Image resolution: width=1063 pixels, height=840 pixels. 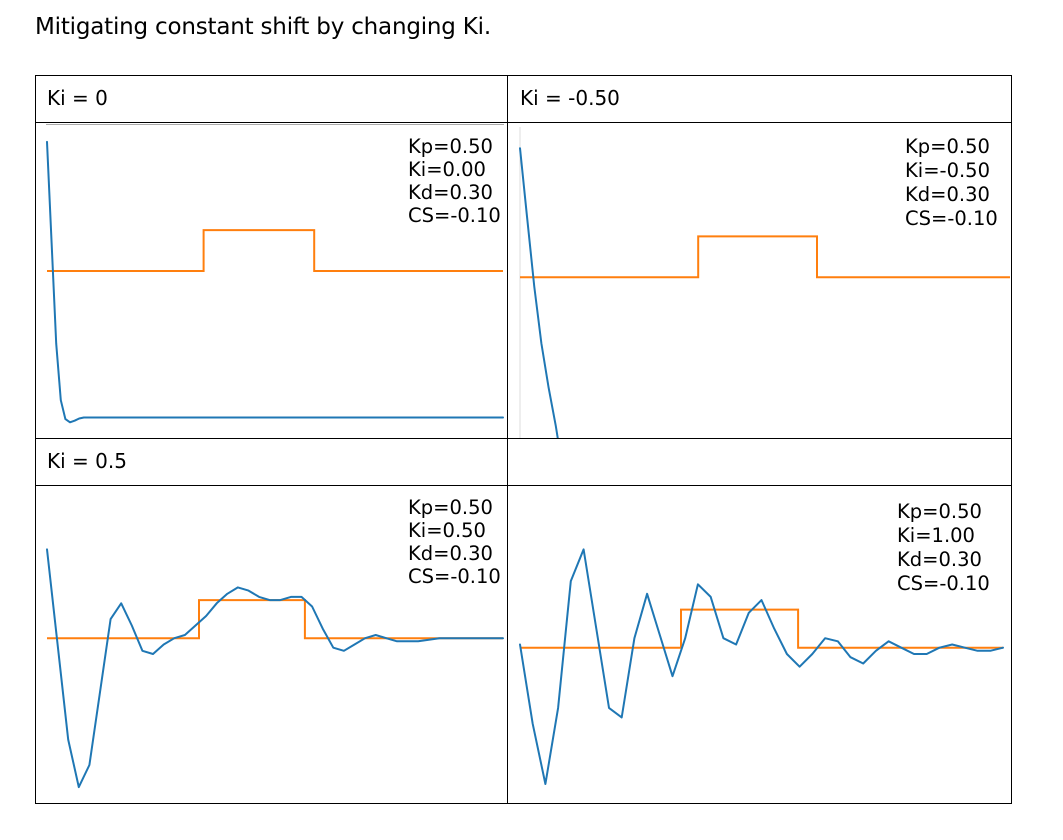 What do you see at coordinates (507, 439) in the screenshot?
I see `column-divider` at bounding box center [507, 439].